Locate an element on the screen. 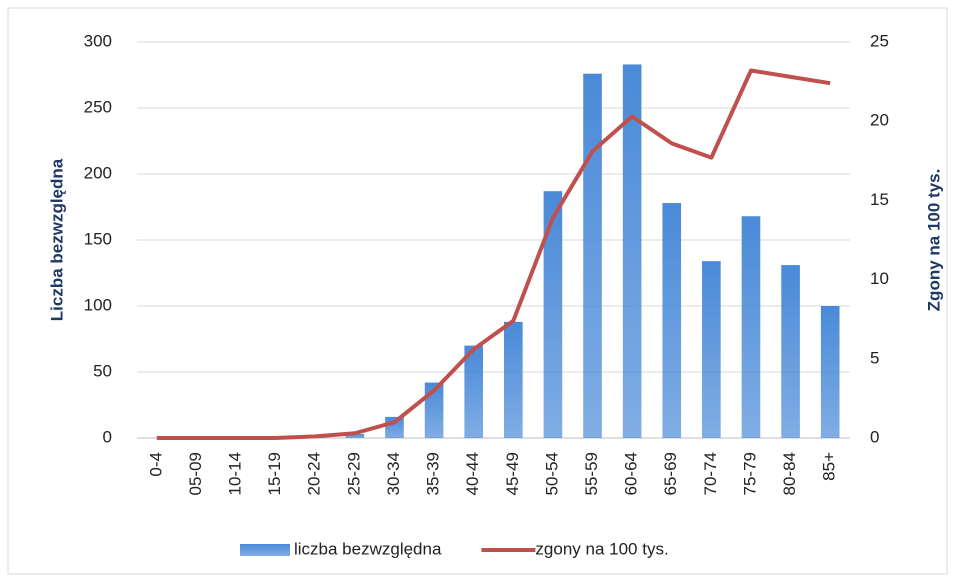 This screenshot has width=955, height=582. y2-tick-label: 15 is located at coordinates (879, 199).